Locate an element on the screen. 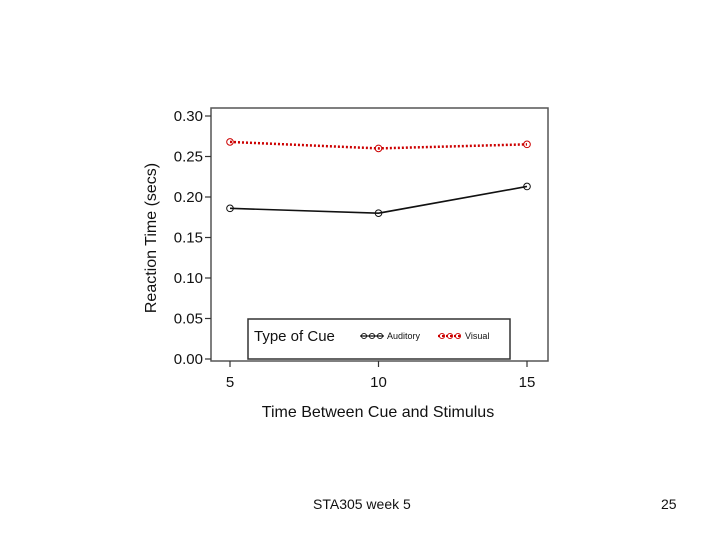 The width and height of the screenshot is (720, 540). x-axis: 5 10 15 is located at coordinates (381, 376).